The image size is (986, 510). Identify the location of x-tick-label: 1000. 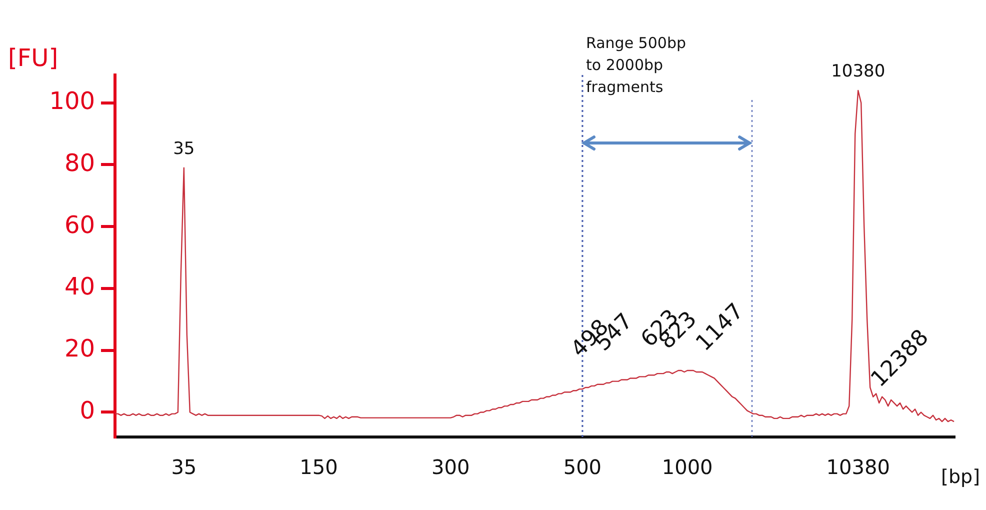
(687, 467).